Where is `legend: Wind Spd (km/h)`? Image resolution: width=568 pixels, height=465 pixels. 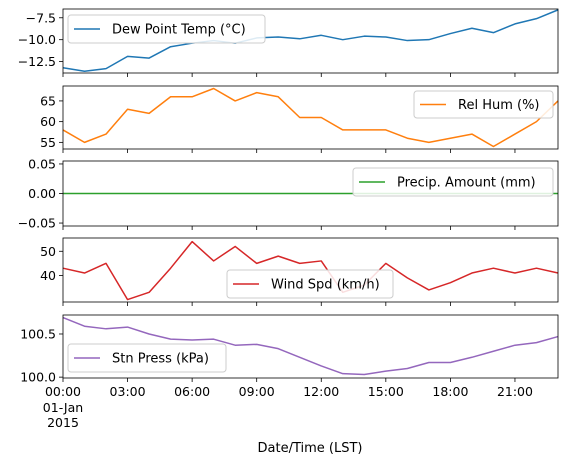 legend: Wind Spd (km/h) is located at coordinates (310, 284).